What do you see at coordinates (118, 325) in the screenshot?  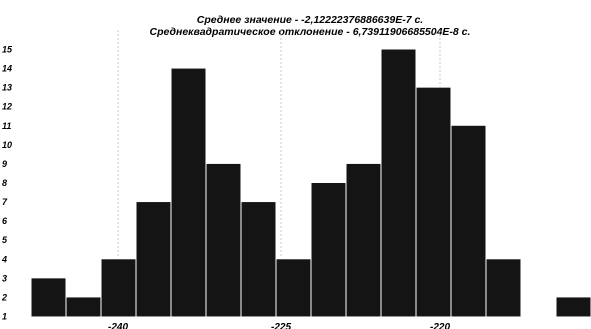 I see `x-tick-label-0: -240` at bounding box center [118, 325].